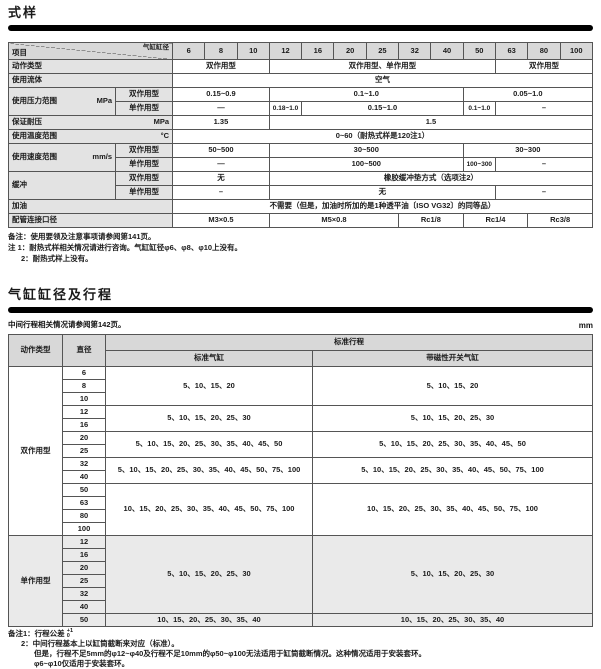  I want to click on row-label-text: 使用压力范围, so click(34, 101).